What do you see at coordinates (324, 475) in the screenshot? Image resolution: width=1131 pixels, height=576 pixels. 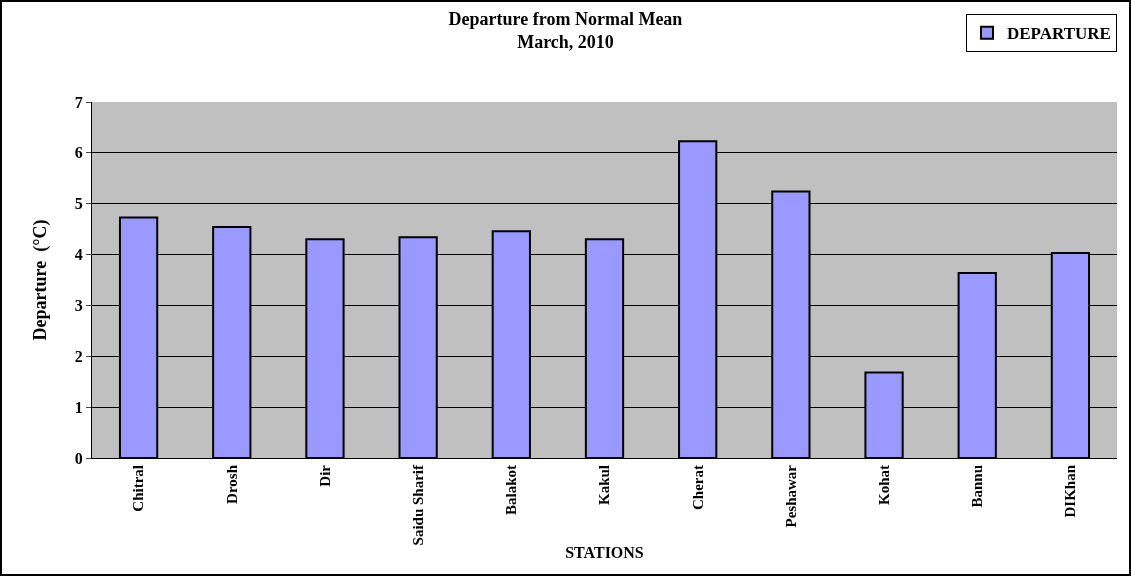 I see `x-tick-label: Dir` at bounding box center [324, 475].